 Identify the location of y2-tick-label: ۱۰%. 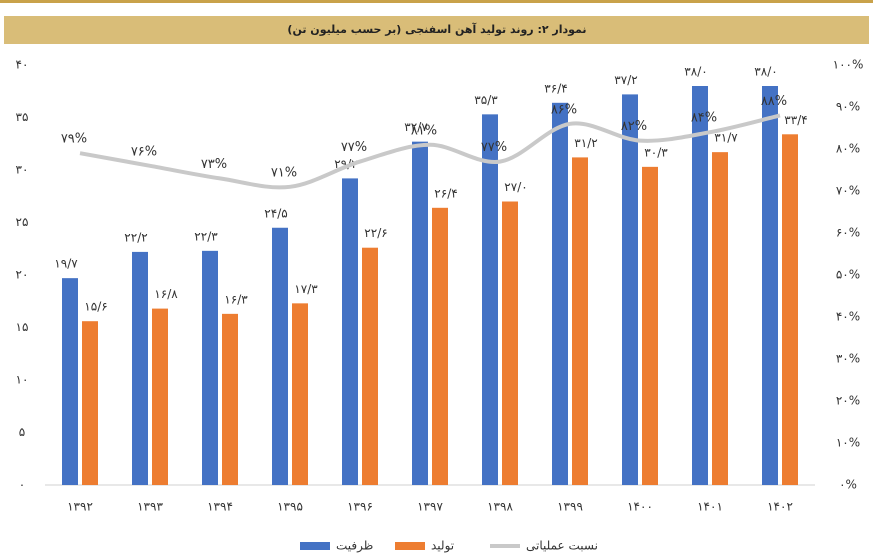
(848, 443).